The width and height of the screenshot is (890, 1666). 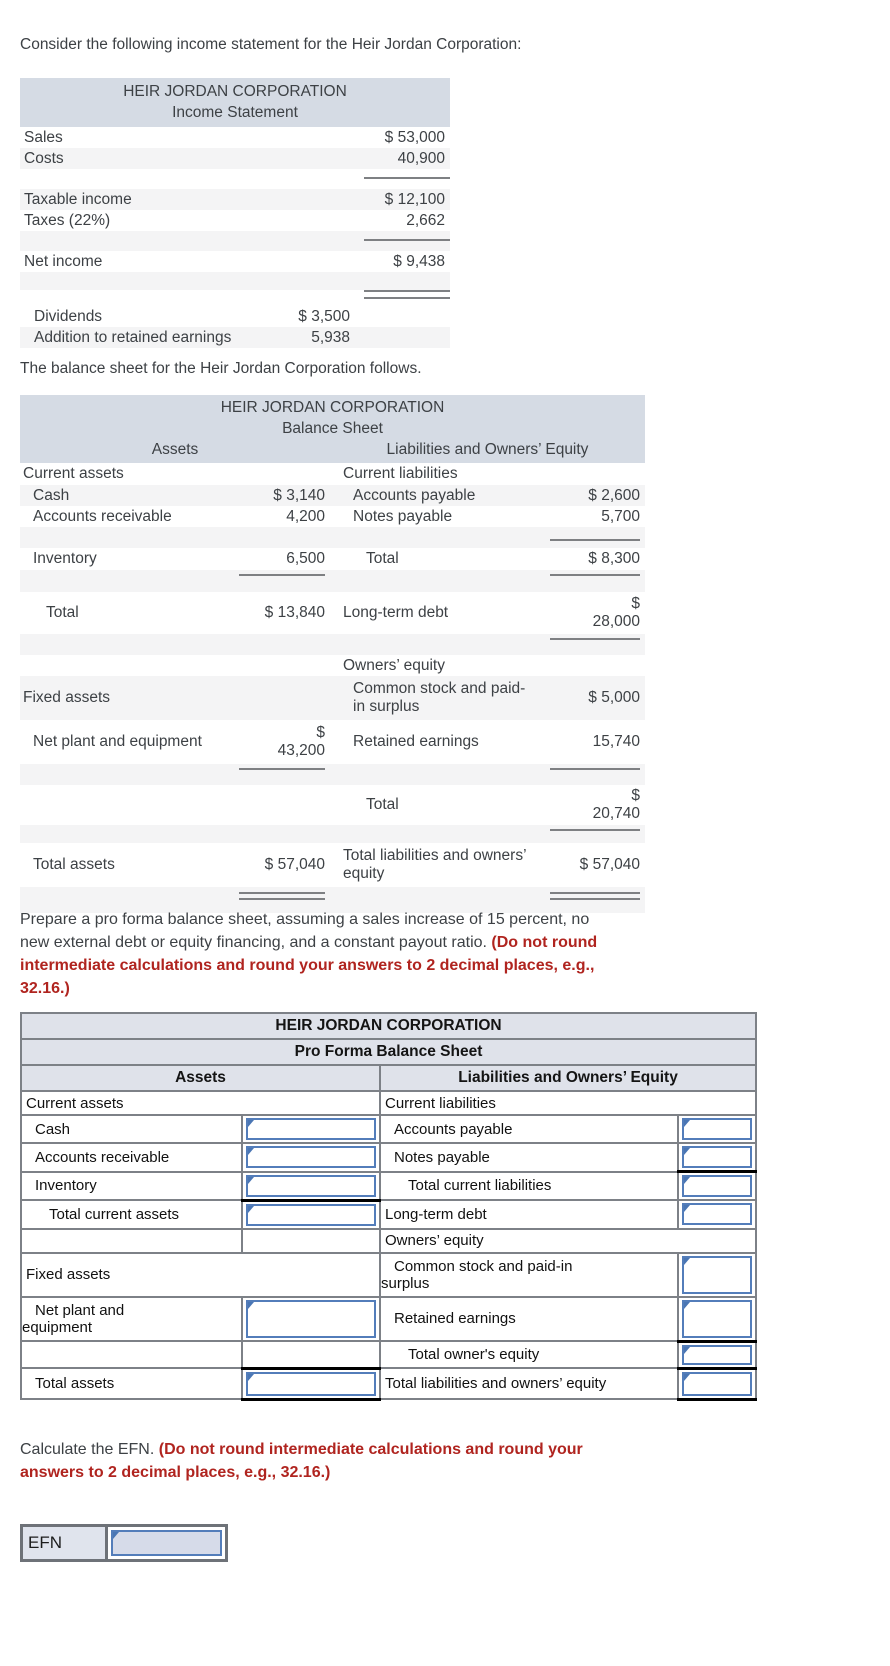 I want to click on total-current-assets-value: $ 13,840, so click(x=294, y=612).